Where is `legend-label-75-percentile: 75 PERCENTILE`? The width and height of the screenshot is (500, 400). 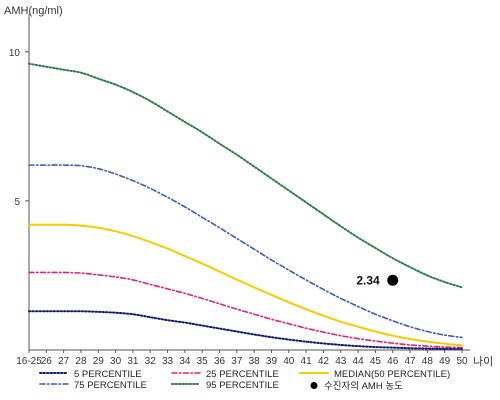 legend-label-75-percentile: 75 PERCENTILE is located at coordinates (110, 385).